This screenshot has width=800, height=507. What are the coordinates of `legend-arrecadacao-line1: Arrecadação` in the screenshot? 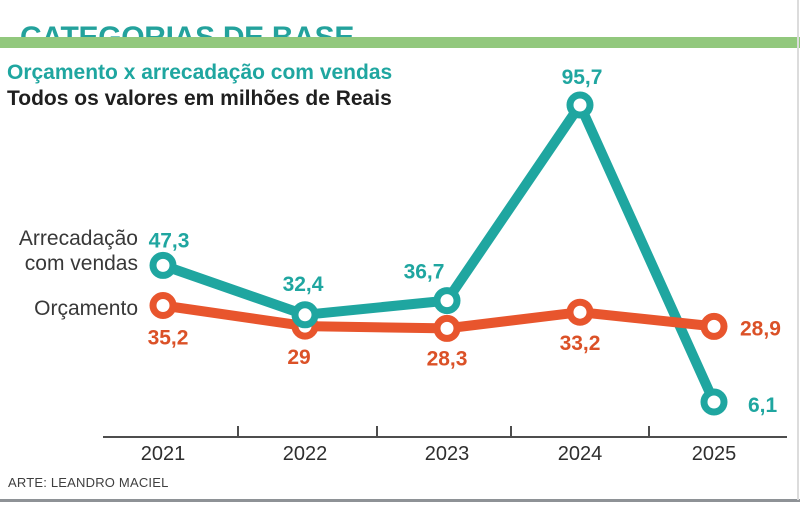 It's located at (78, 238).